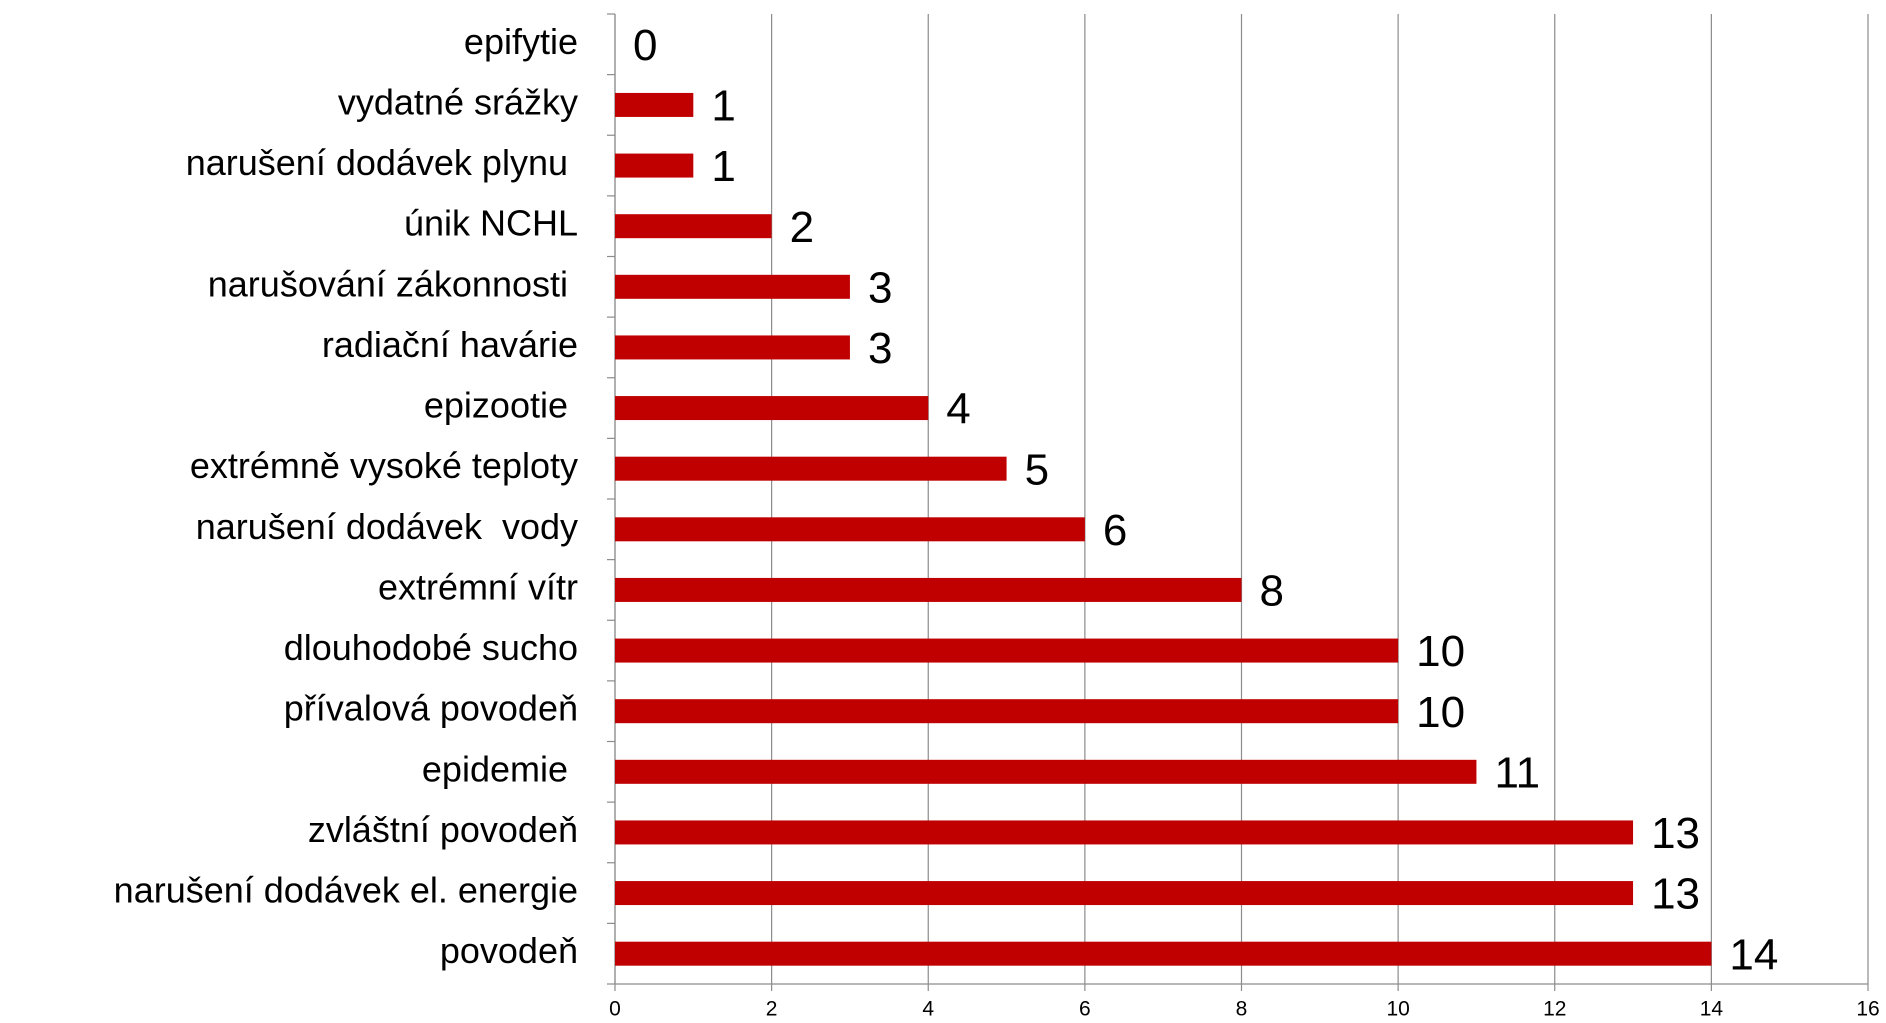 The width and height of the screenshot is (1886, 1023). Describe the element at coordinates (458, 101) in the screenshot. I see `category-label: vydatné srážky` at that location.